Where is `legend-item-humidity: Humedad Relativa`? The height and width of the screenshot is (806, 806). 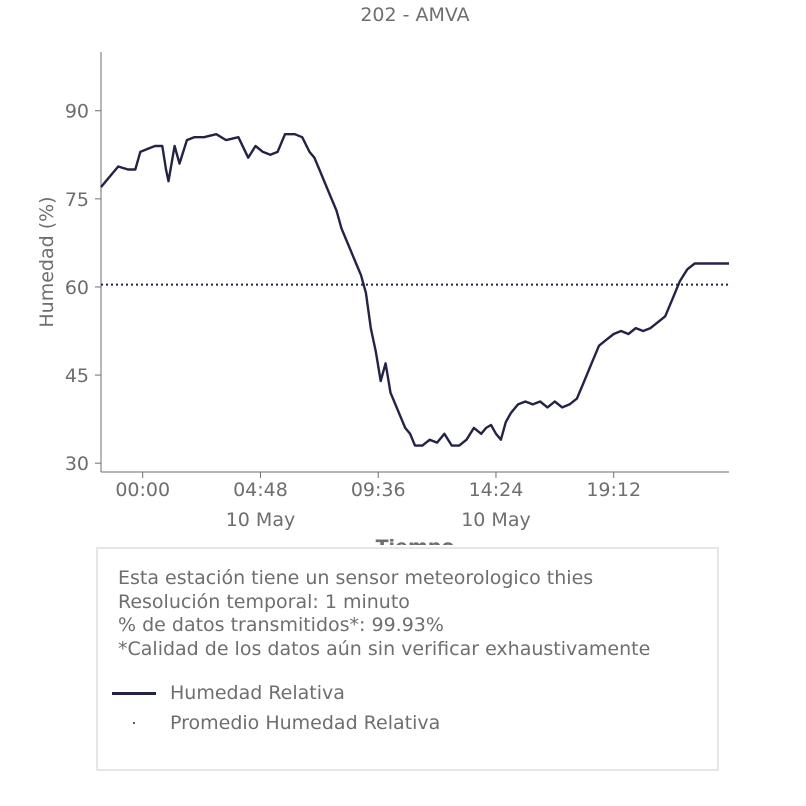
legend-item-humidity: Humedad Relativa is located at coordinates (228, 693).